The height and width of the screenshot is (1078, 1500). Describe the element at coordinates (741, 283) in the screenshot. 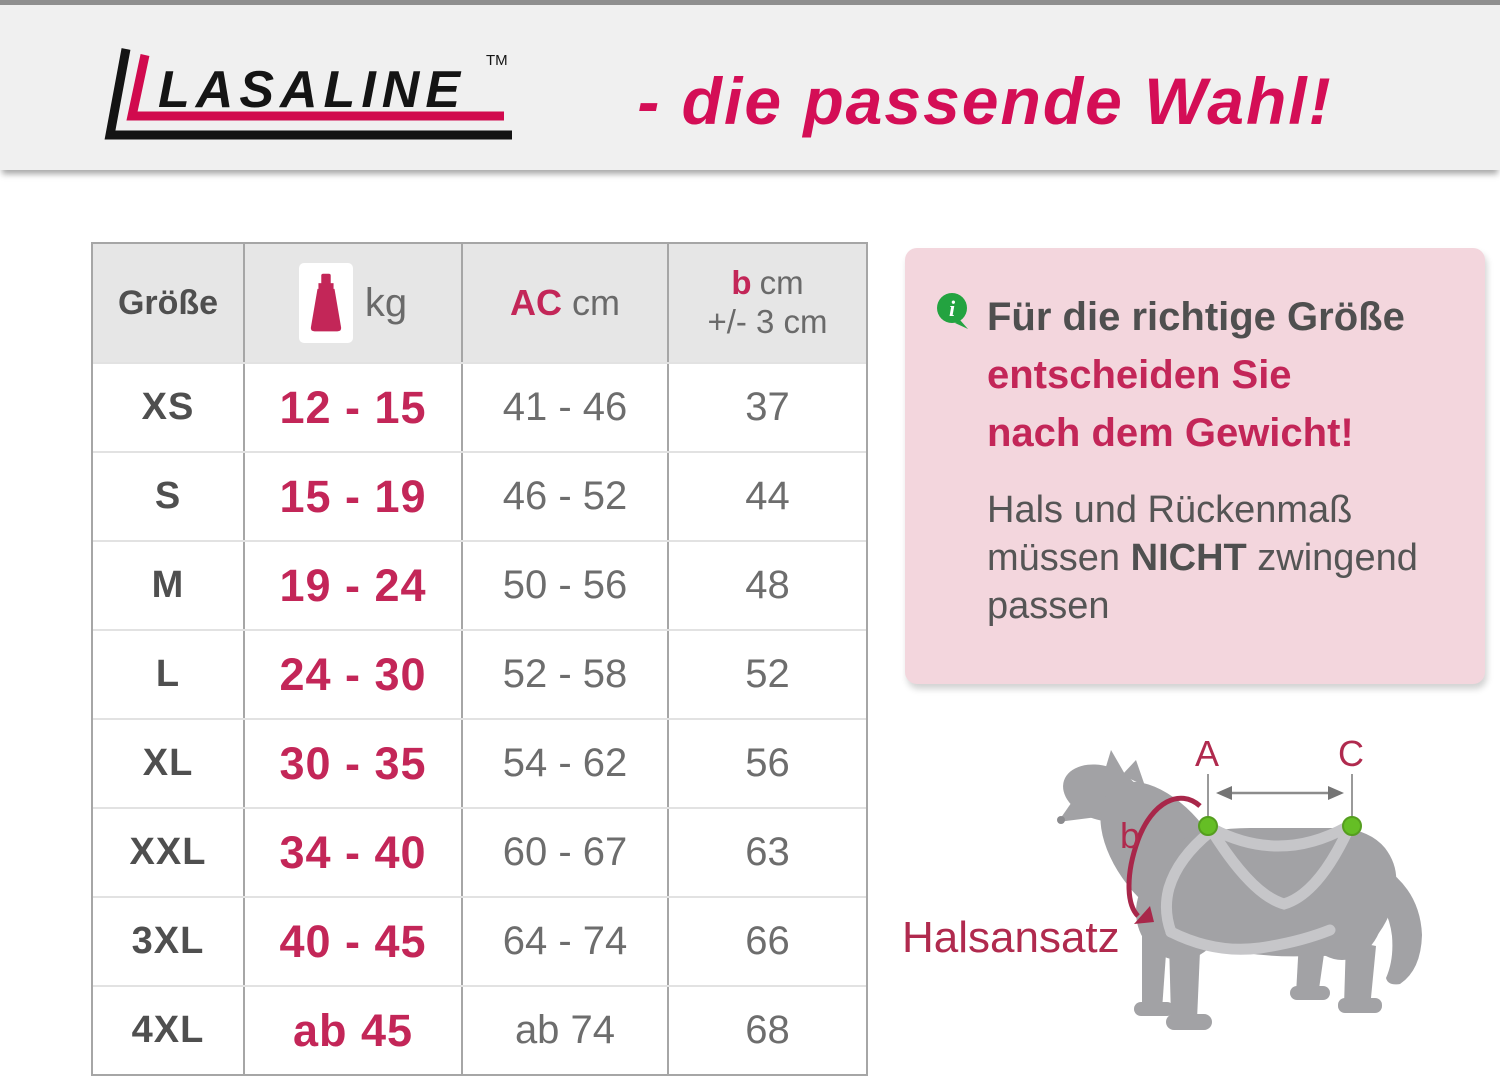

I see `b-label: b` at that location.